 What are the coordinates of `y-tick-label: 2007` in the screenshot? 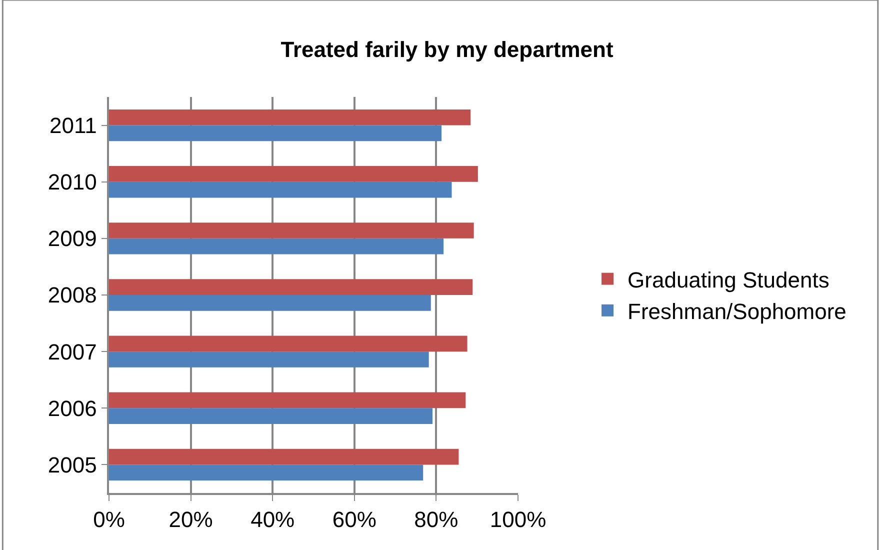 It's located at (72, 351).